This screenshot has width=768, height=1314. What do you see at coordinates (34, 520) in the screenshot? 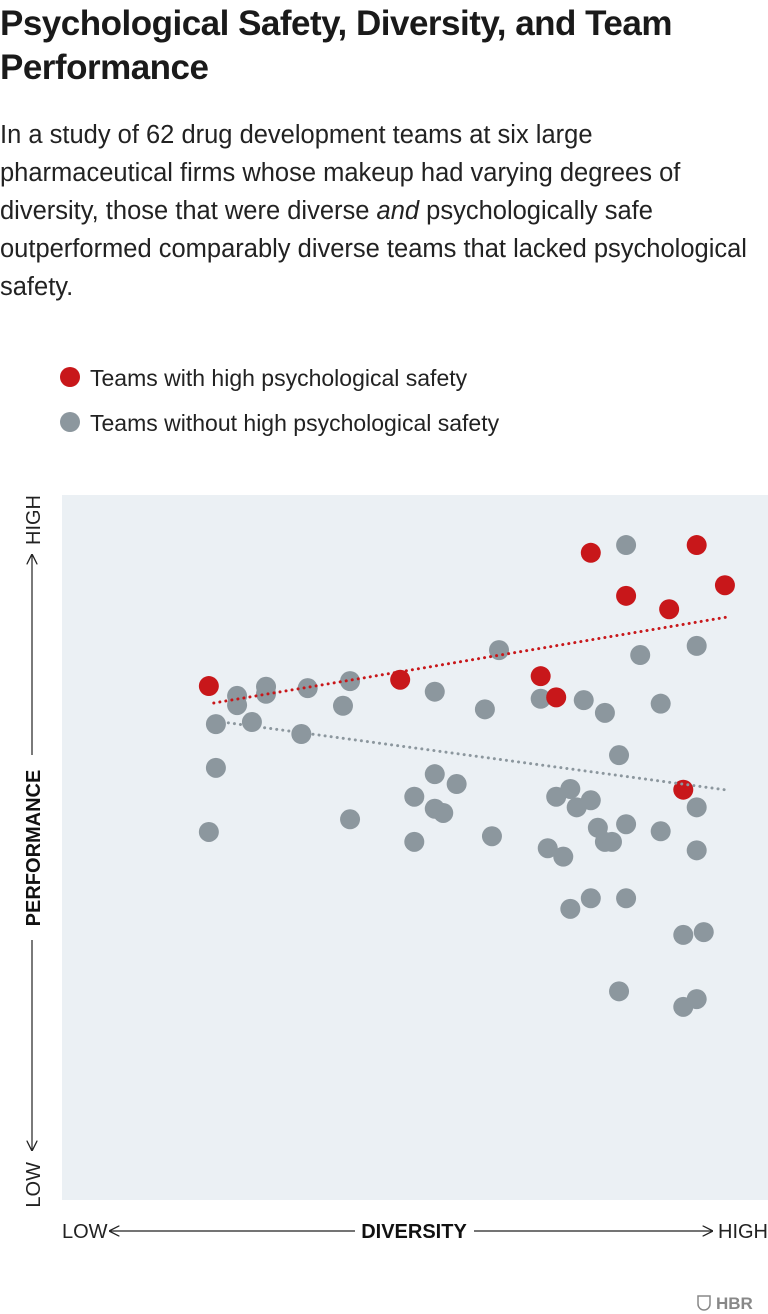
I see `y-tick-high: HIGH` at bounding box center [34, 520].